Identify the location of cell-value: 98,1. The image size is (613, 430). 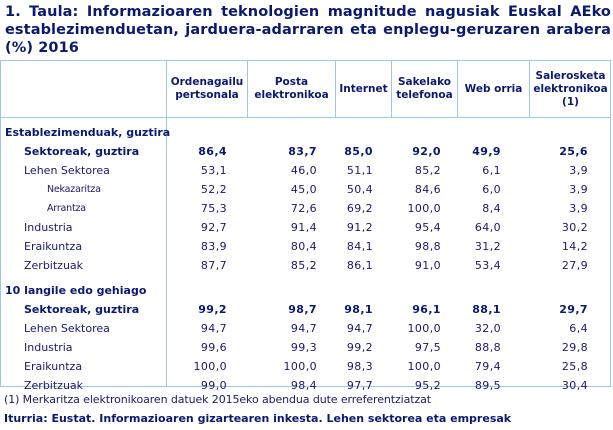
(358, 309).